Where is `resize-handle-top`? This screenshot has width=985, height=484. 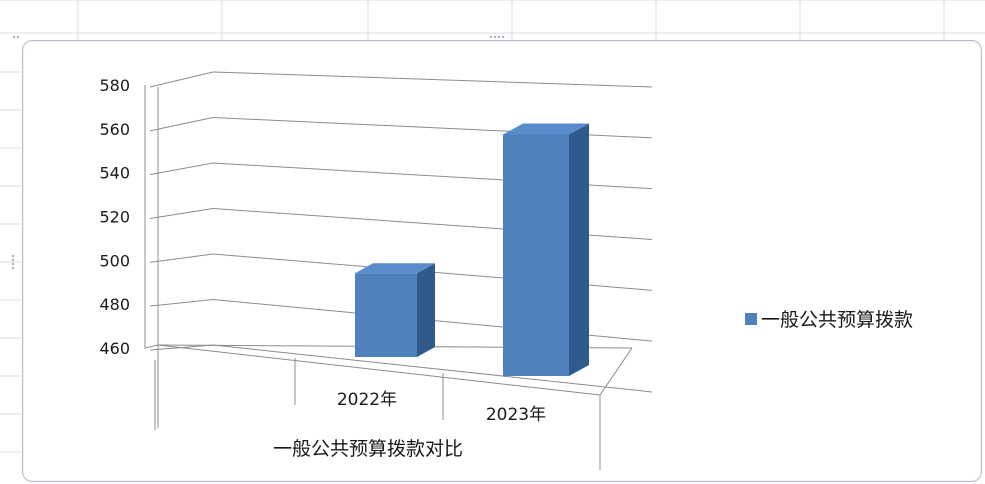
resize-handle-top is located at coordinates (497, 37).